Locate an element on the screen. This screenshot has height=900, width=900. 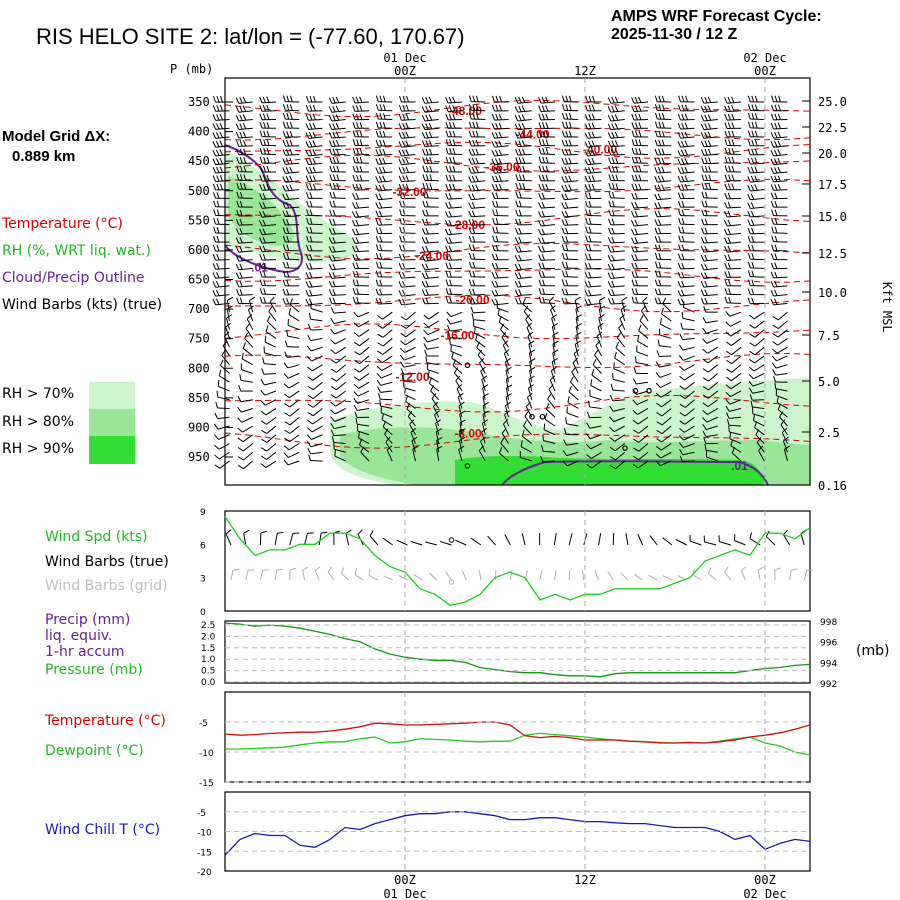
cloud-outline-lower is located at coordinates (635, 473).